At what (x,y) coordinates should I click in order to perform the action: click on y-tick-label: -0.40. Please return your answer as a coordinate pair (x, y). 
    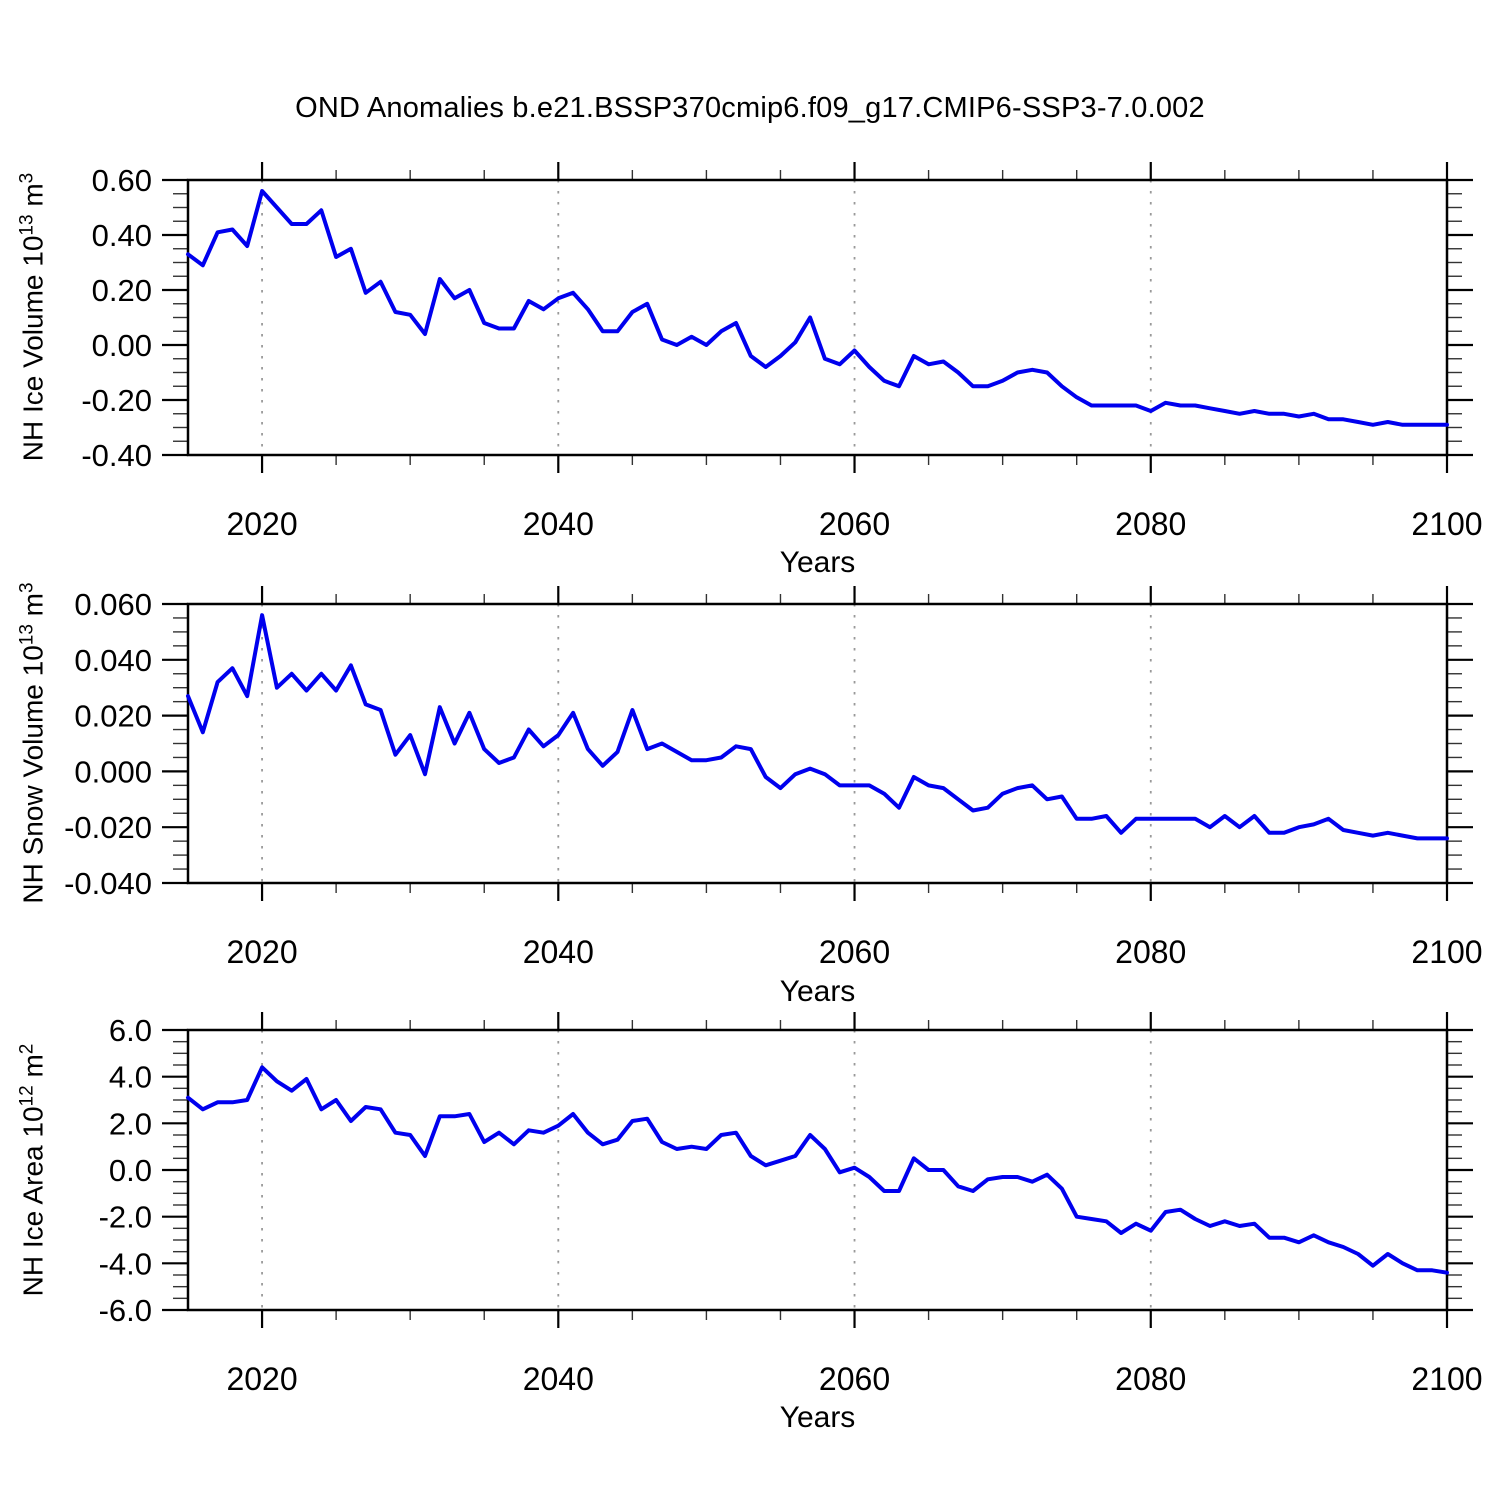
    Looking at the image, I should click on (116, 455).